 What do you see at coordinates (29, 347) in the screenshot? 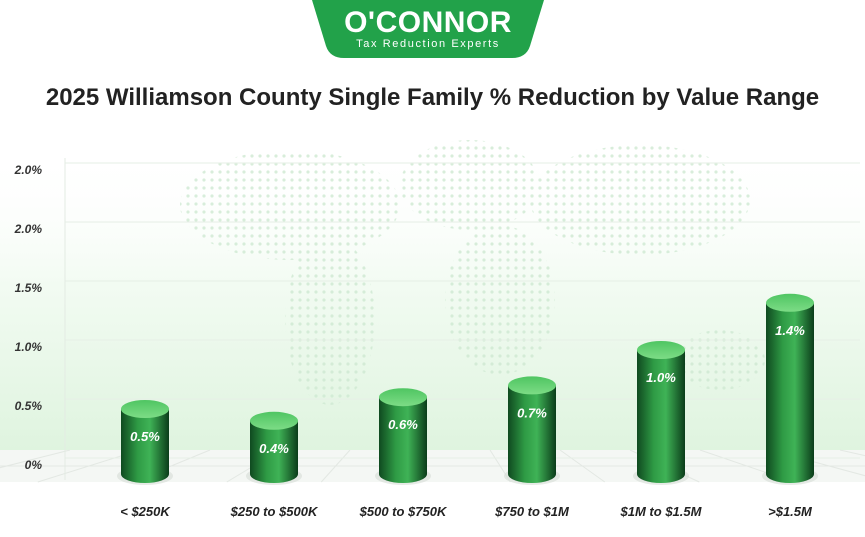
I see `y-tick-label: 1.0%` at bounding box center [29, 347].